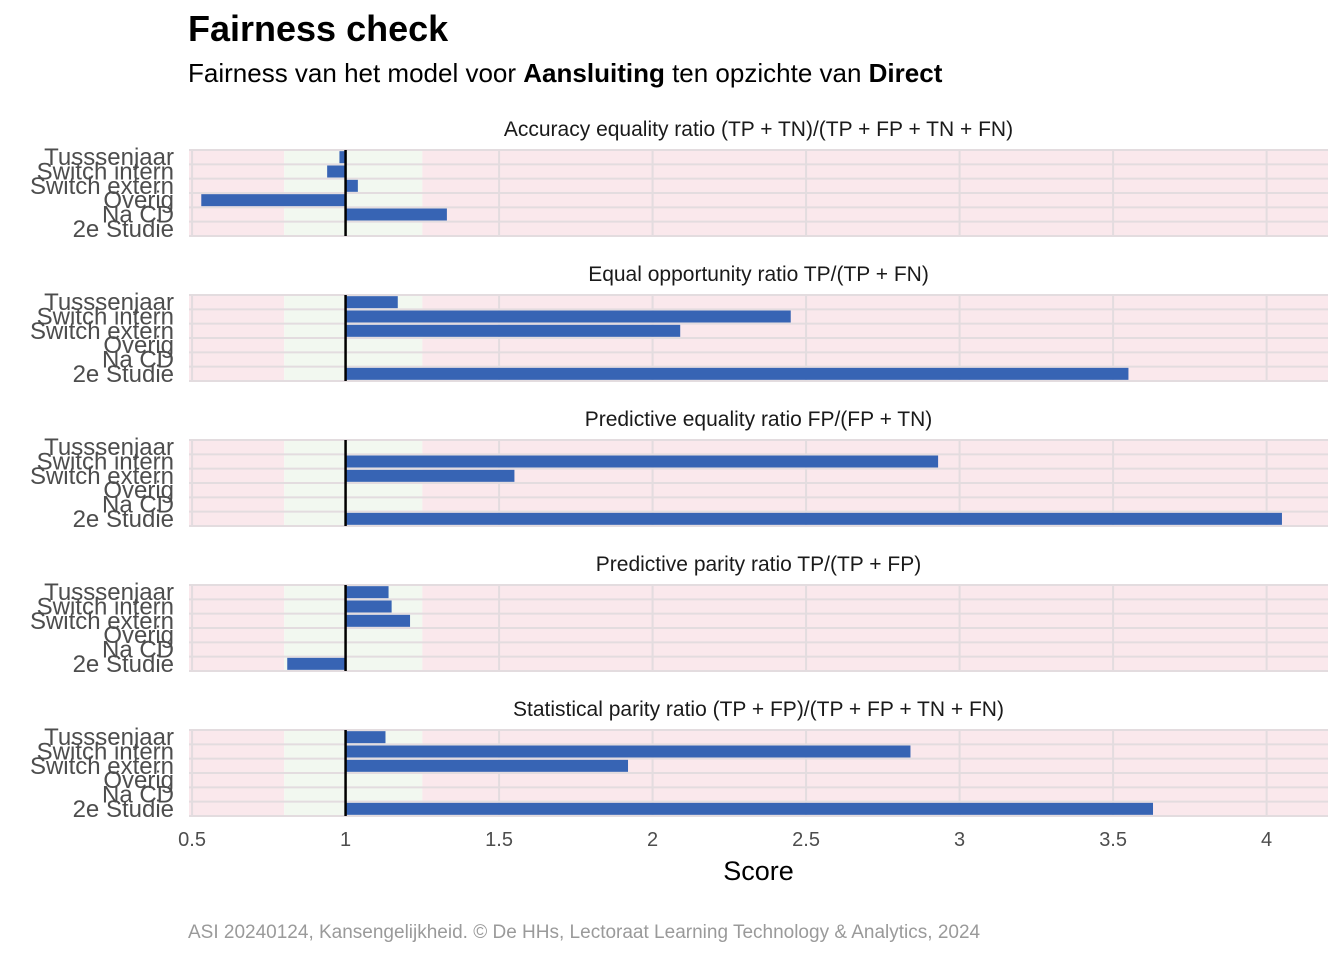 The image size is (1344, 960). What do you see at coordinates (806, 840) in the screenshot?
I see `x-tick-label: 2.5` at bounding box center [806, 840].